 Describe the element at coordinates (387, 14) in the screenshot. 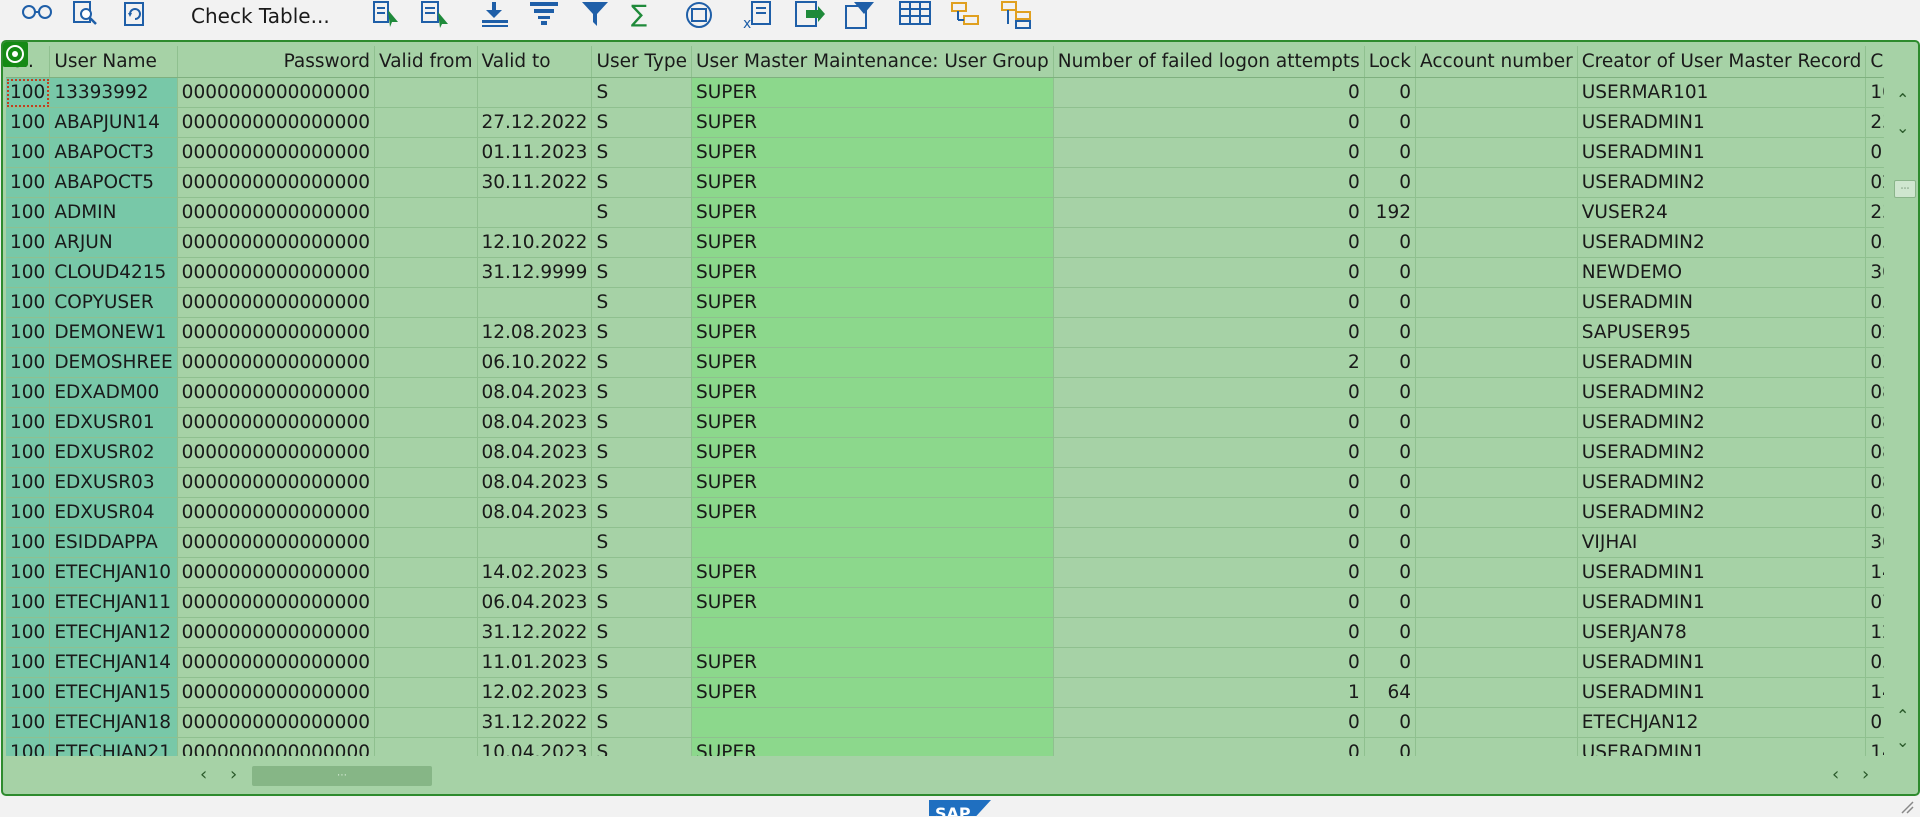

I see `select-details-icon` at that location.